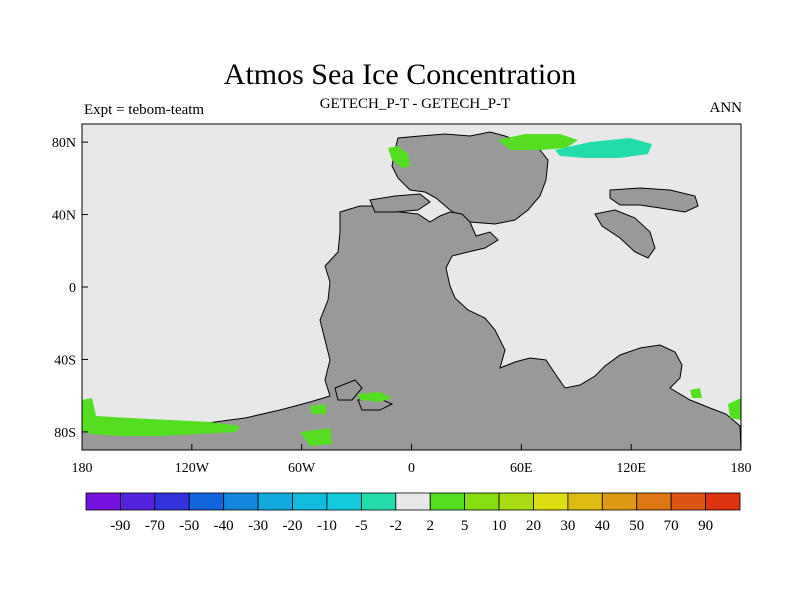  I want to click on colorbar-label: -5, so click(361, 526).